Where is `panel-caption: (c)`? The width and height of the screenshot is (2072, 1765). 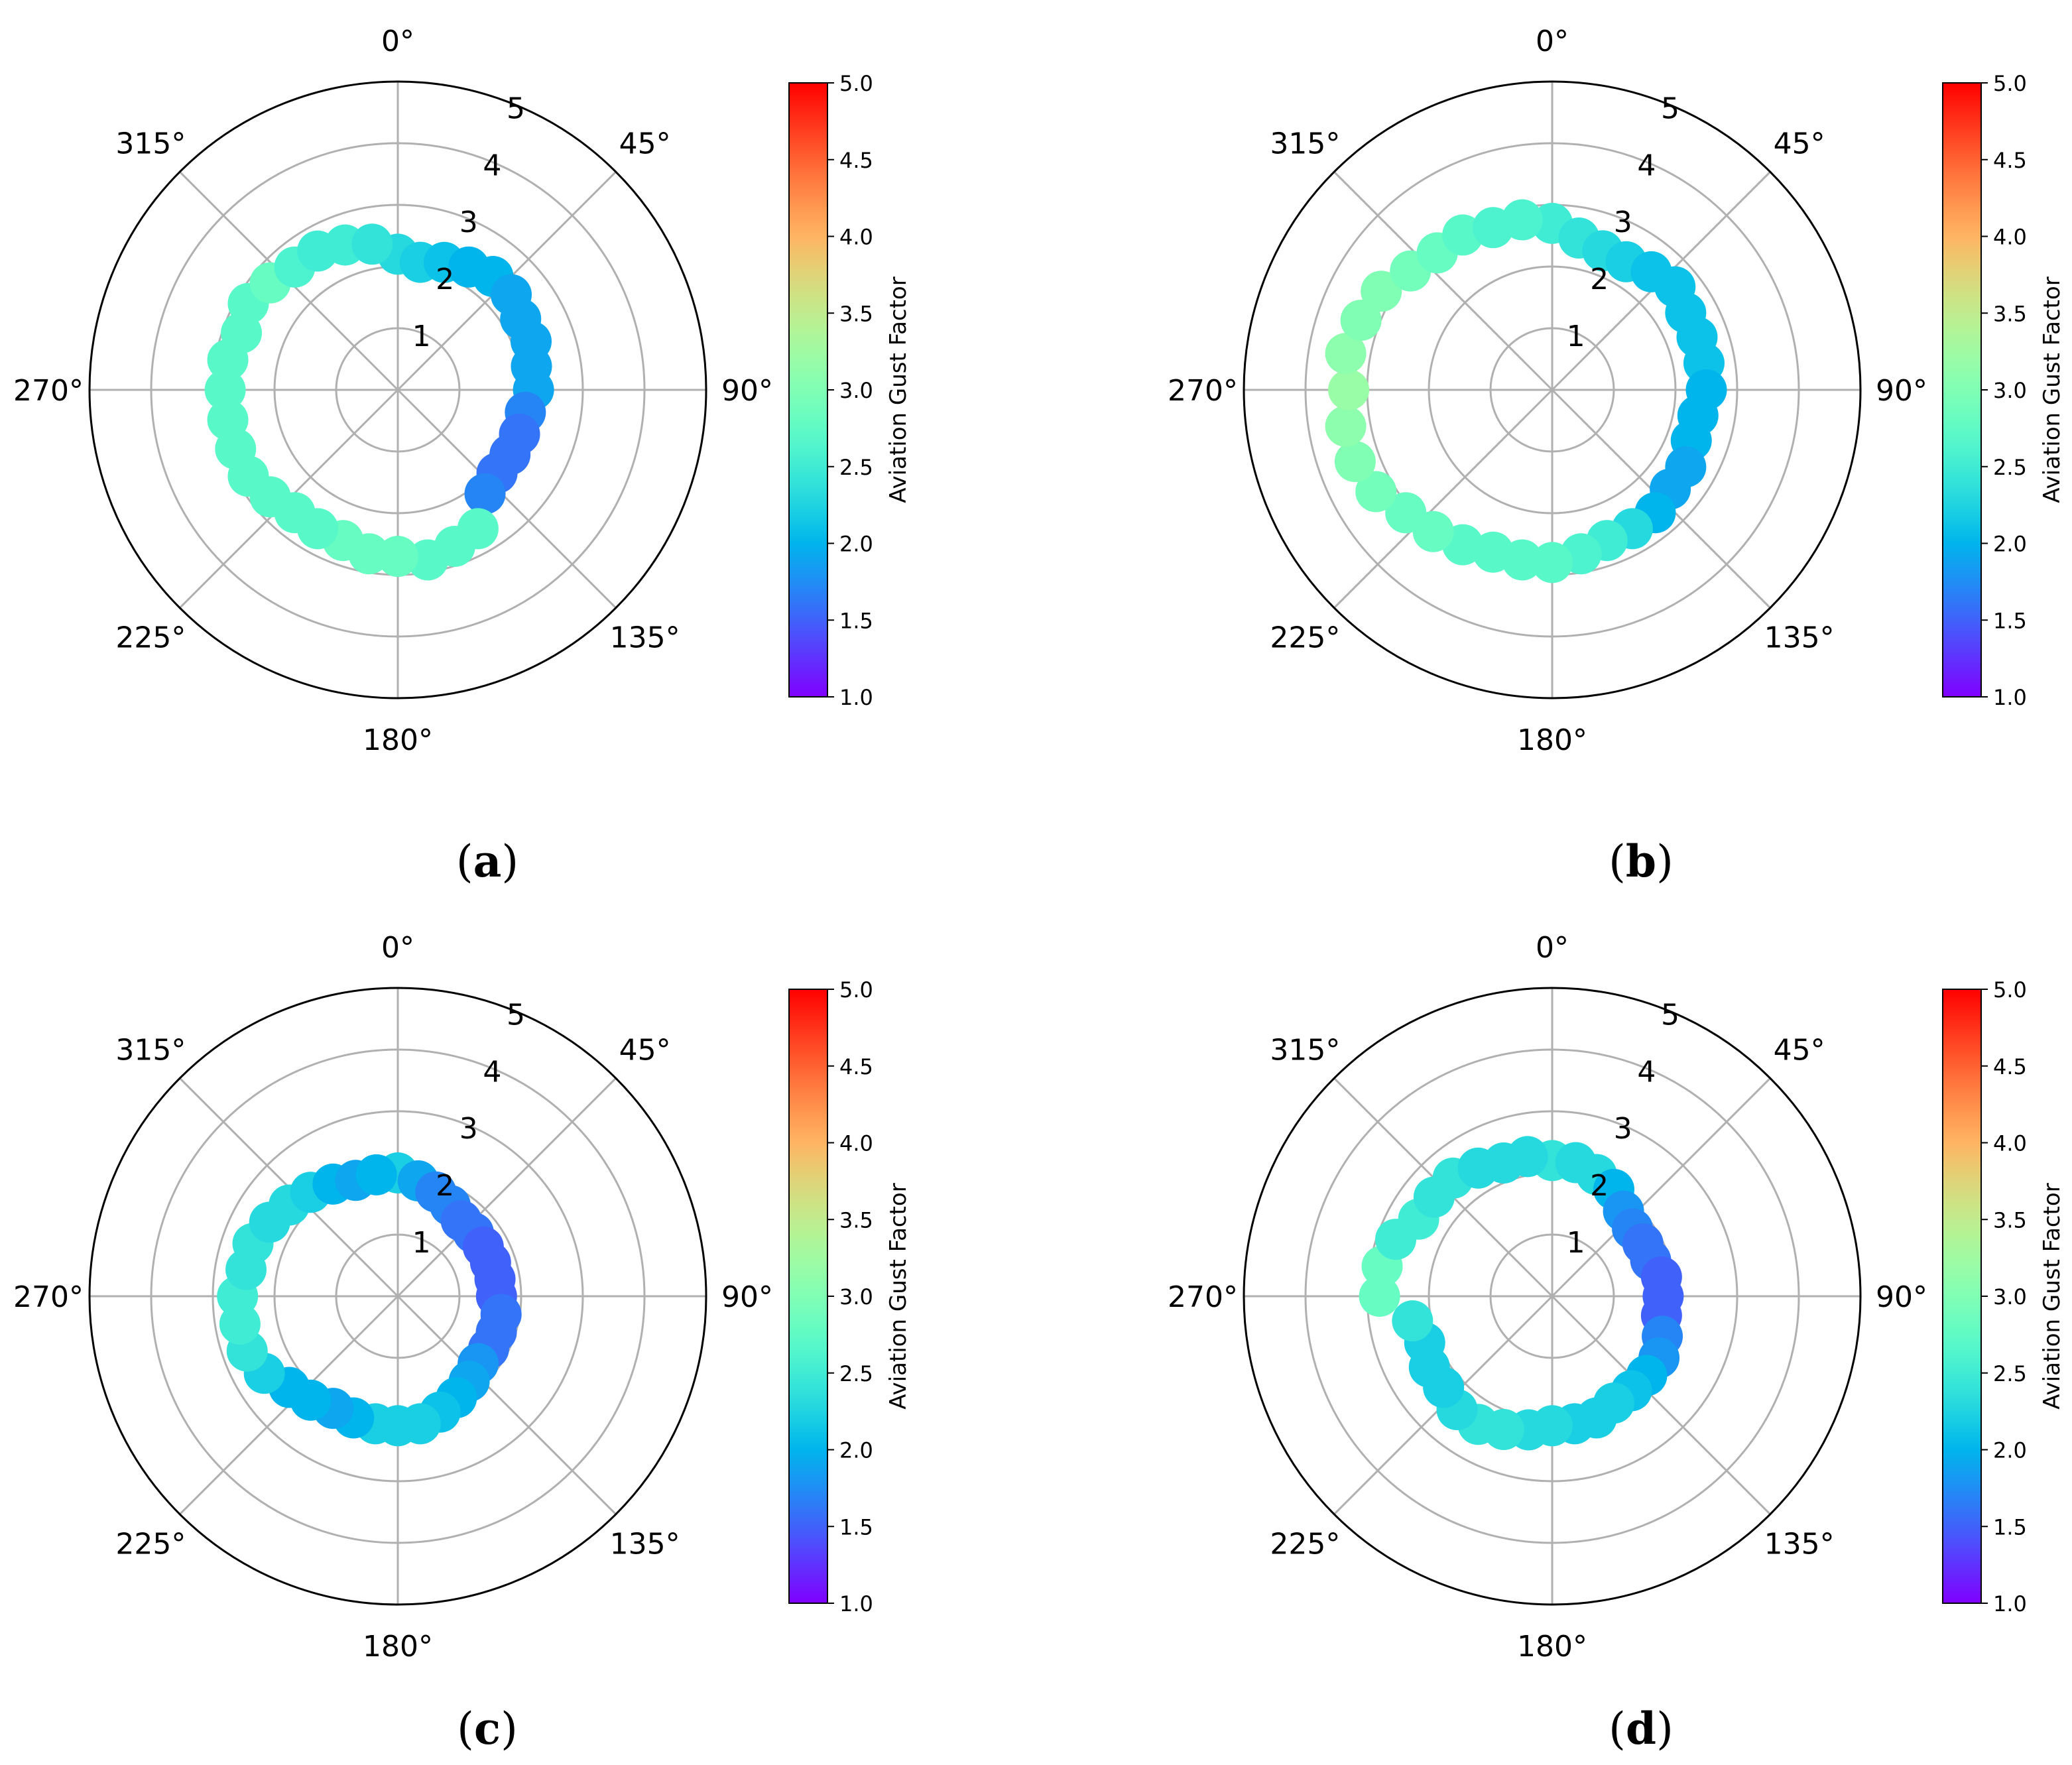
panel-caption: (c) is located at coordinates (487, 1728).